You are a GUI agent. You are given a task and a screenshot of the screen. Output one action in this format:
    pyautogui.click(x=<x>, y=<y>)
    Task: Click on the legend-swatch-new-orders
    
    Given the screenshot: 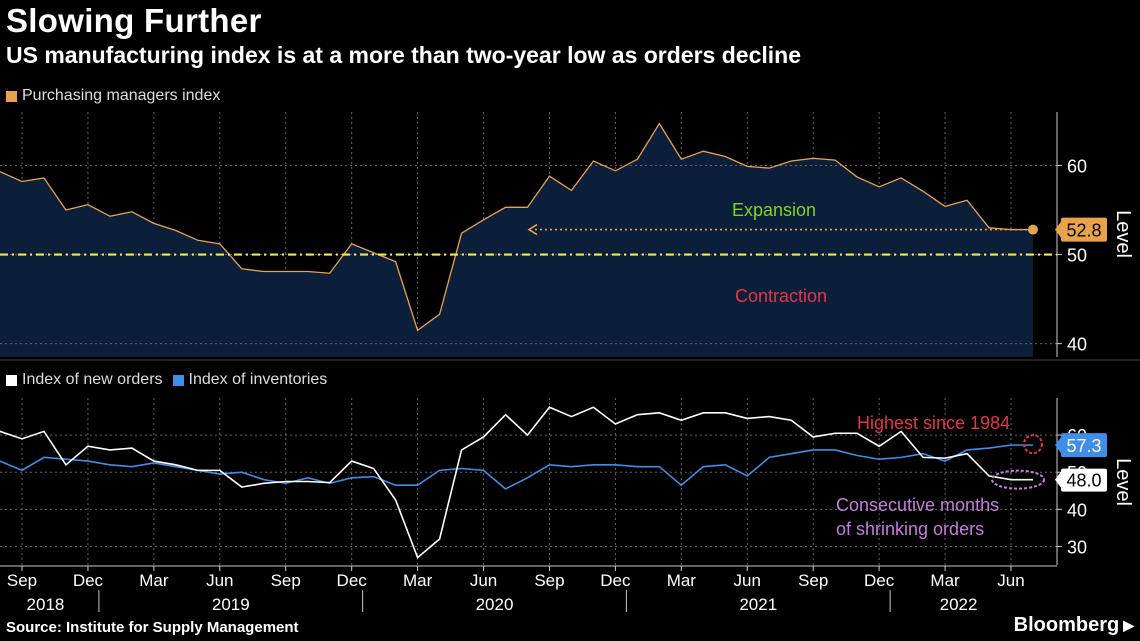 What is the action you would take?
    pyautogui.click(x=11, y=380)
    